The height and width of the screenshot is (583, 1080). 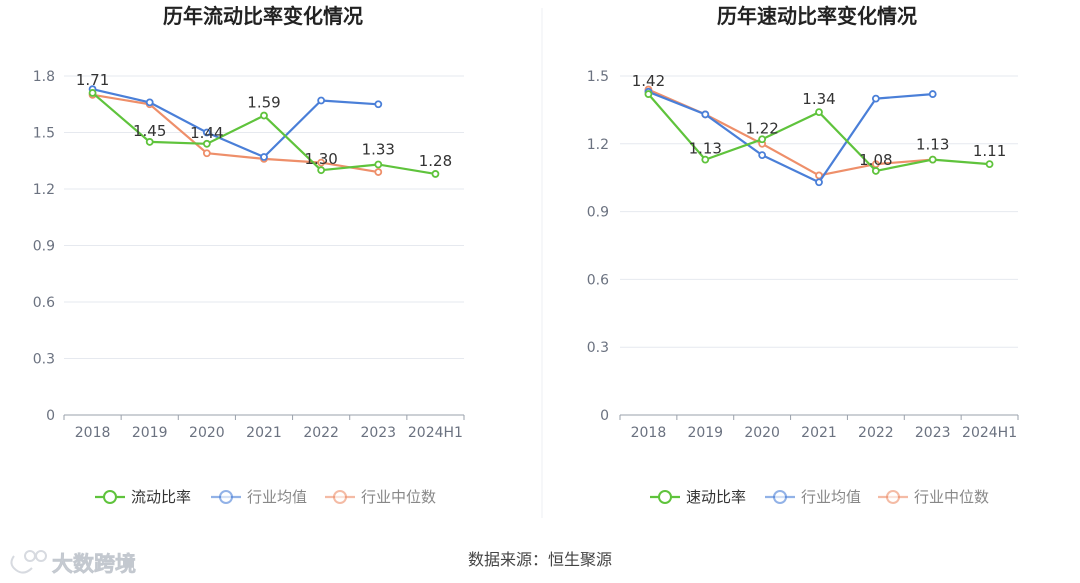 I want to click on data-label: 1.42, so click(x=648, y=81).